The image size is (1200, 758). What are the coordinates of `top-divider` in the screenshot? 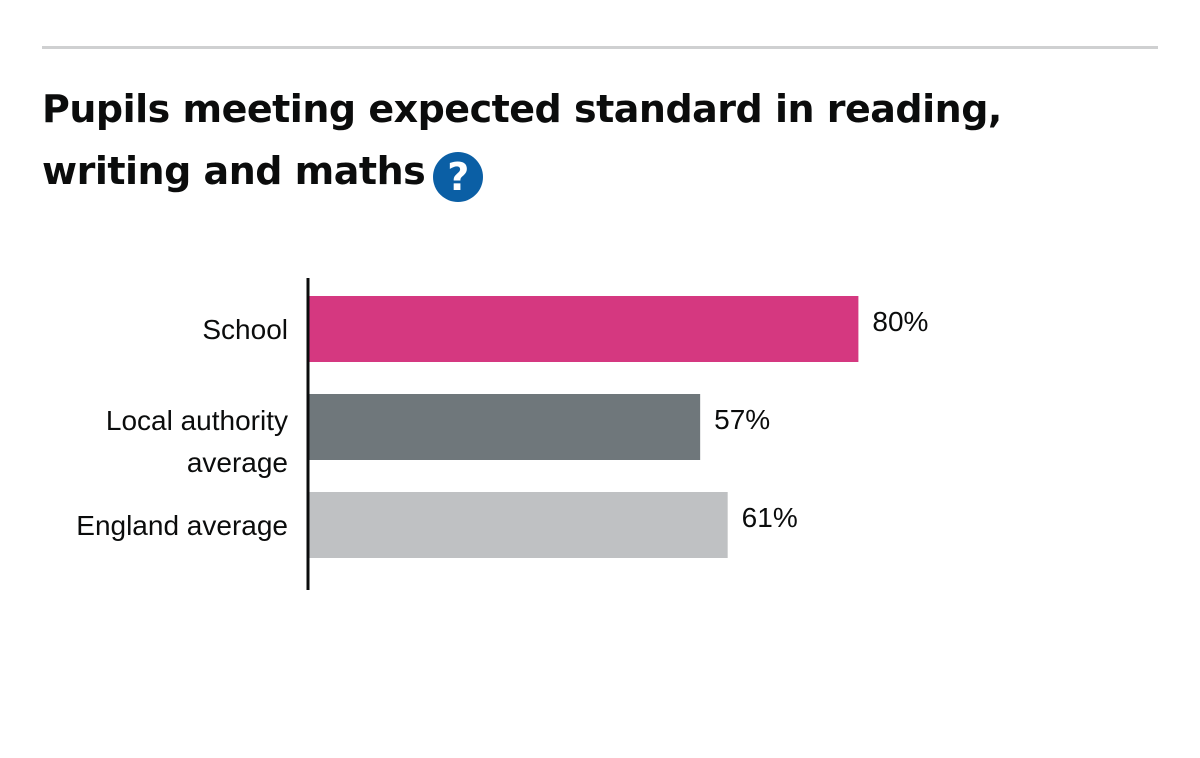 It's located at (600, 47).